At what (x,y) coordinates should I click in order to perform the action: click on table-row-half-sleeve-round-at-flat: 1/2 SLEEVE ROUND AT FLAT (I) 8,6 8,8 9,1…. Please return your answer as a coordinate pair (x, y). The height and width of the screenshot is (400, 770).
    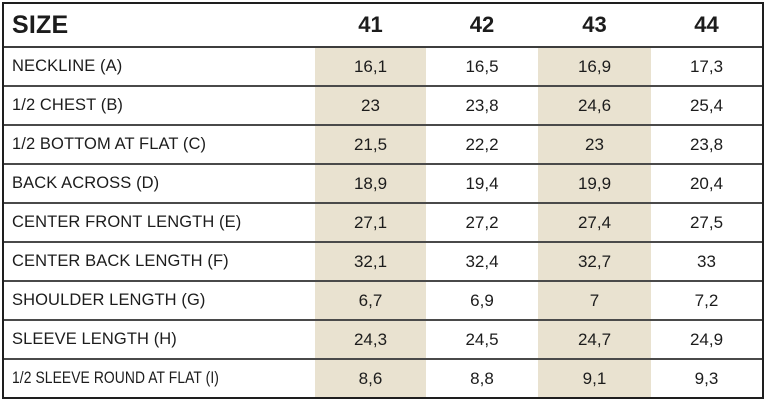
    Looking at the image, I should click on (383, 377).